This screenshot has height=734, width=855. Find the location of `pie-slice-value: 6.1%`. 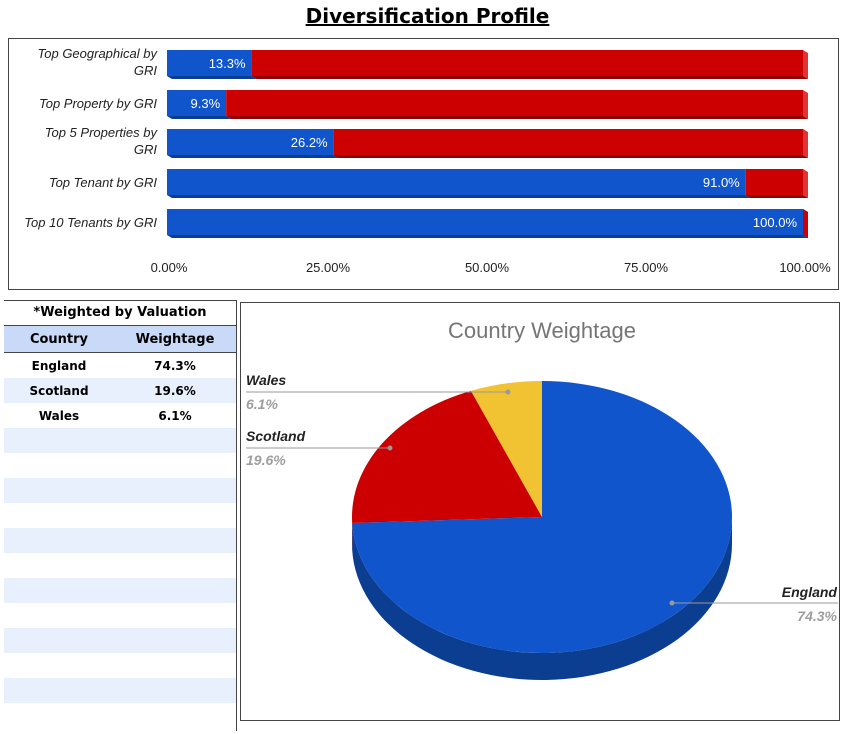

pie-slice-value: 6.1% is located at coordinates (262, 404).